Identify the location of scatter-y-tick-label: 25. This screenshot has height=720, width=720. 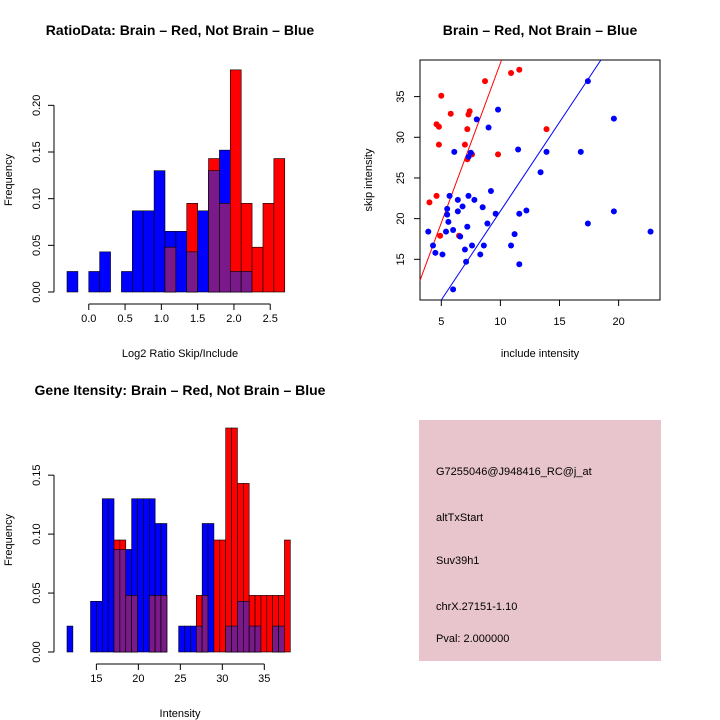
(401, 178).